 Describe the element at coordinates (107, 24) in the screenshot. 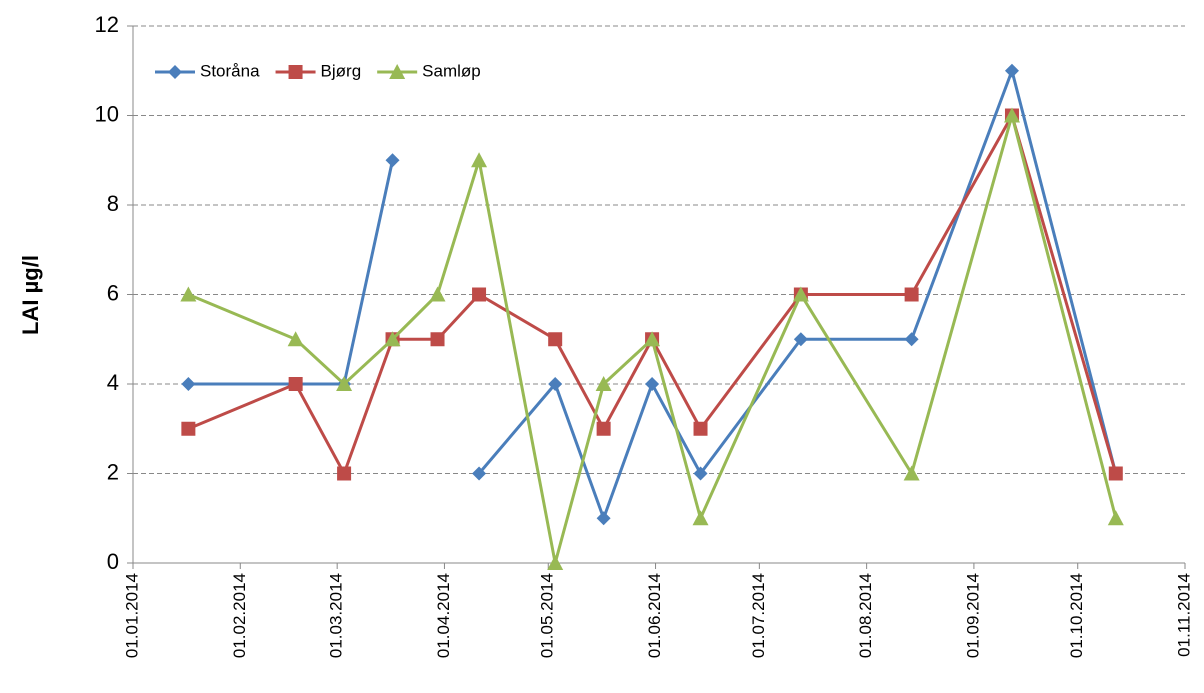

I see `y-tick-label: 12` at that location.